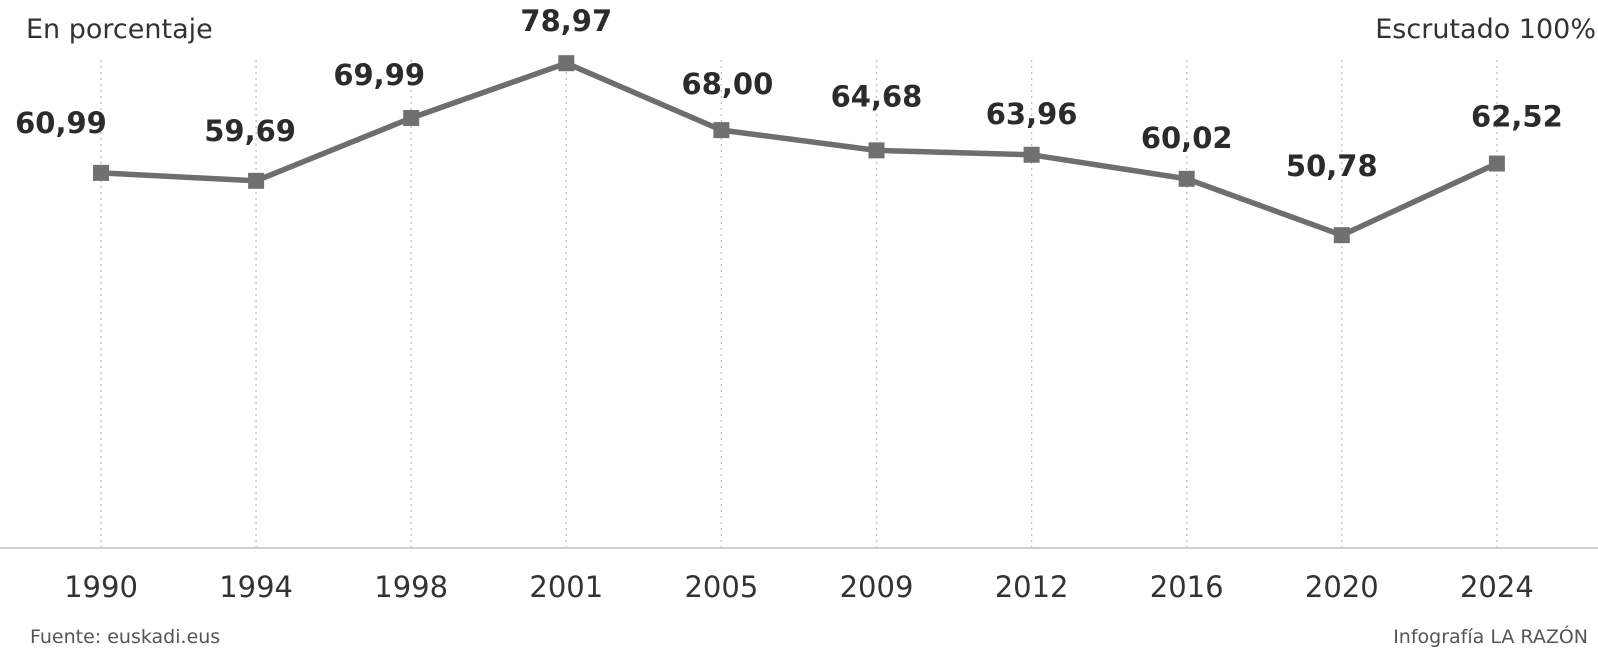 This screenshot has width=1598, height=661. I want to click on point-marker-2012, so click(1031, 154).